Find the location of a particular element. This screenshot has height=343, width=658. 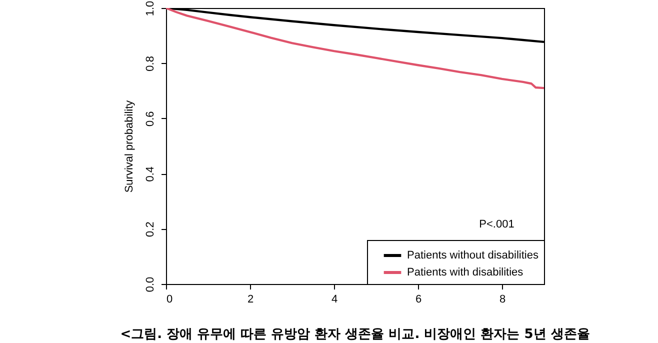

x-tick-label: 2 is located at coordinates (250, 300).